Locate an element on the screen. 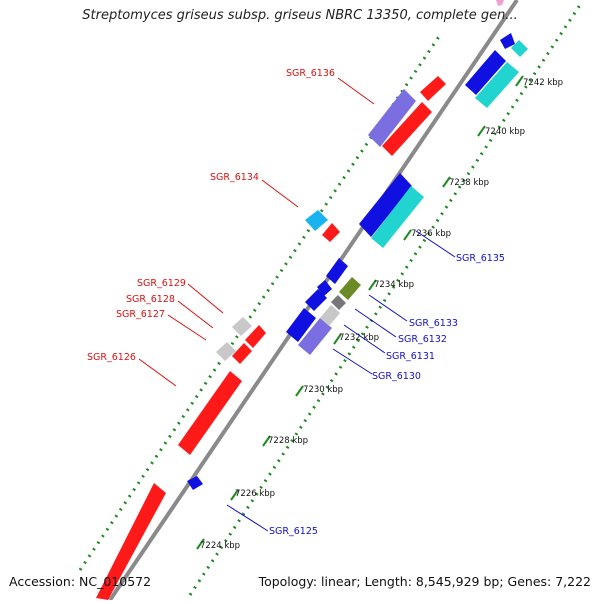 The height and width of the screenshot is (604, 600). label-sgr6136: SGR_6136 is located at coordinates (310, 73).